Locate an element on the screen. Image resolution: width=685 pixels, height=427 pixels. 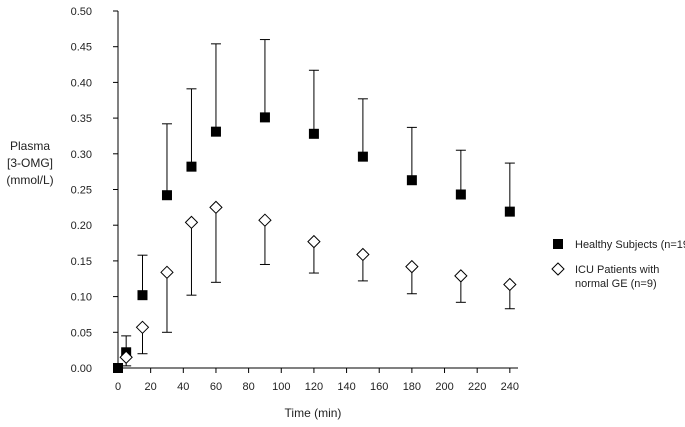
x-tick-label: 0 is located at coordinates (118, 387).